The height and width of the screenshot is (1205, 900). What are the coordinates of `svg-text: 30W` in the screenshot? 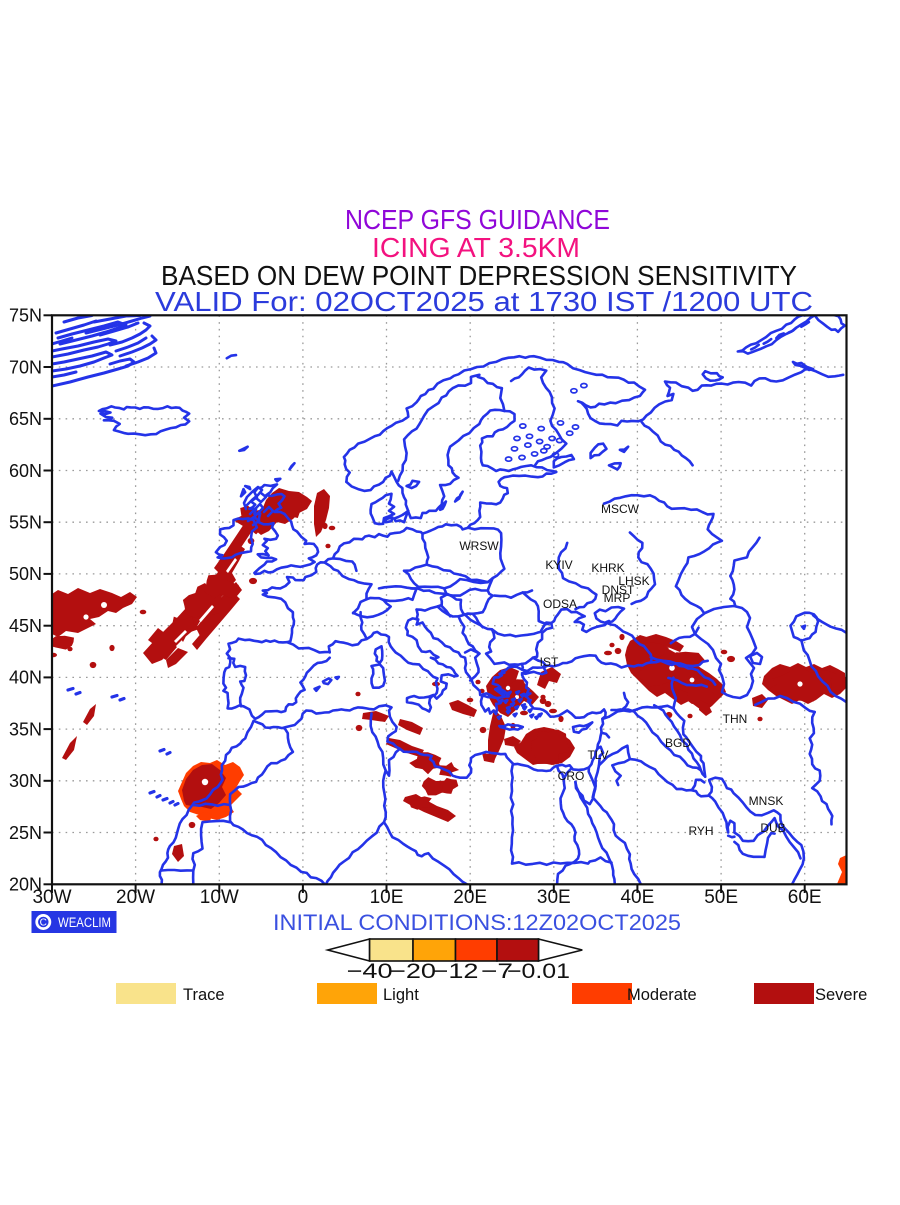 It's located at (51, 897).